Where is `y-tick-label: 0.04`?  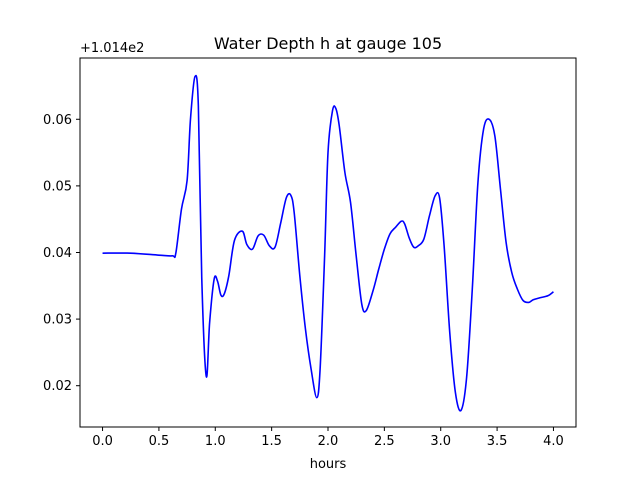 y-tick-label: 0.04 is located at coordinates (57, 253).